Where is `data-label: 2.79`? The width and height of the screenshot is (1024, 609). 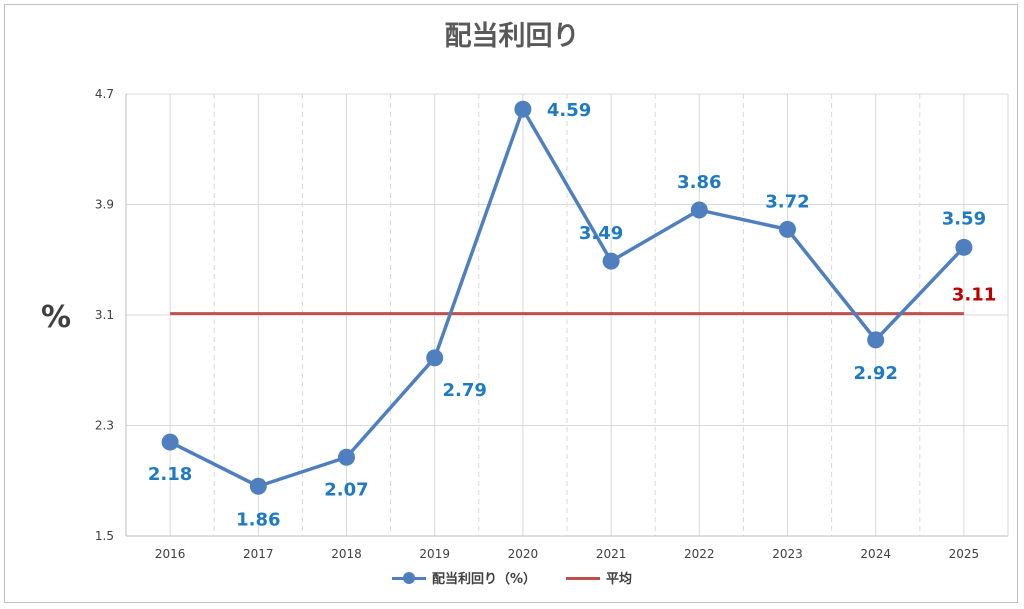
data-label: 2.79 is located at coordinates (464, 390).